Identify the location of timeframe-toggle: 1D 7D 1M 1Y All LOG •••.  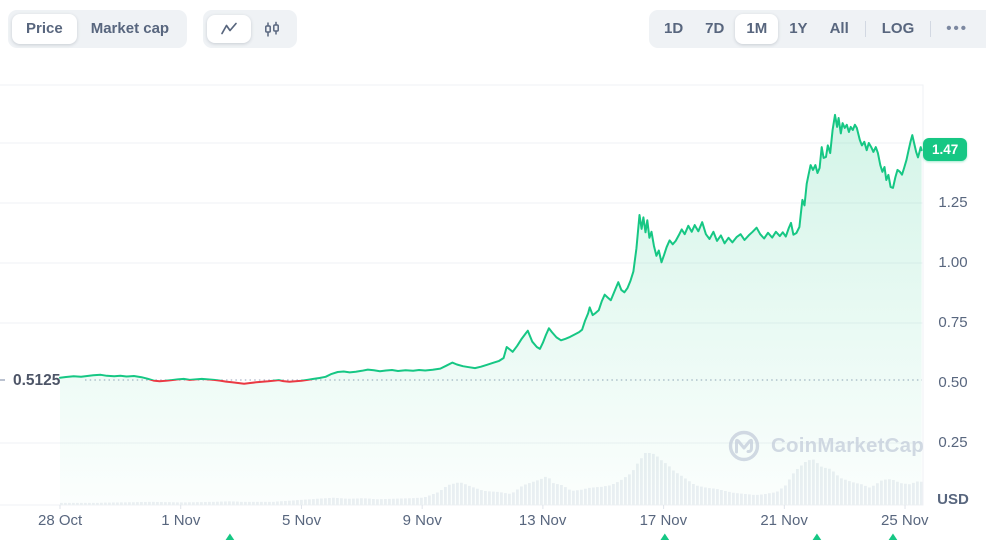
(817, 29).